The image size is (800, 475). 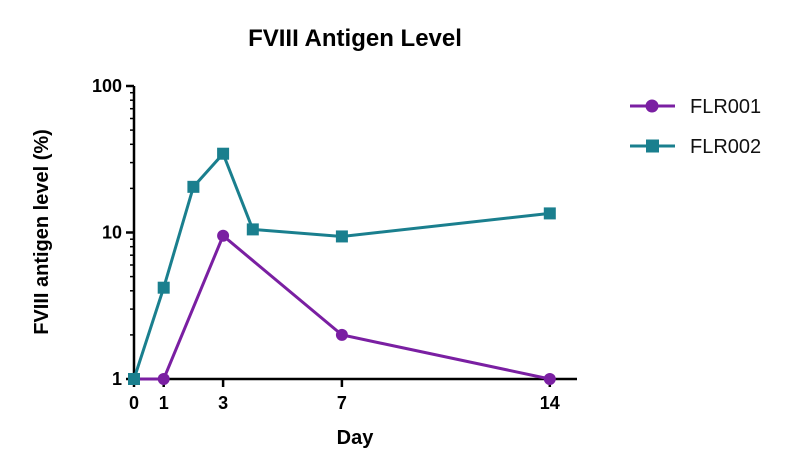 I want to click on x-tick-label-1: 1, so click(x=164, y=403).